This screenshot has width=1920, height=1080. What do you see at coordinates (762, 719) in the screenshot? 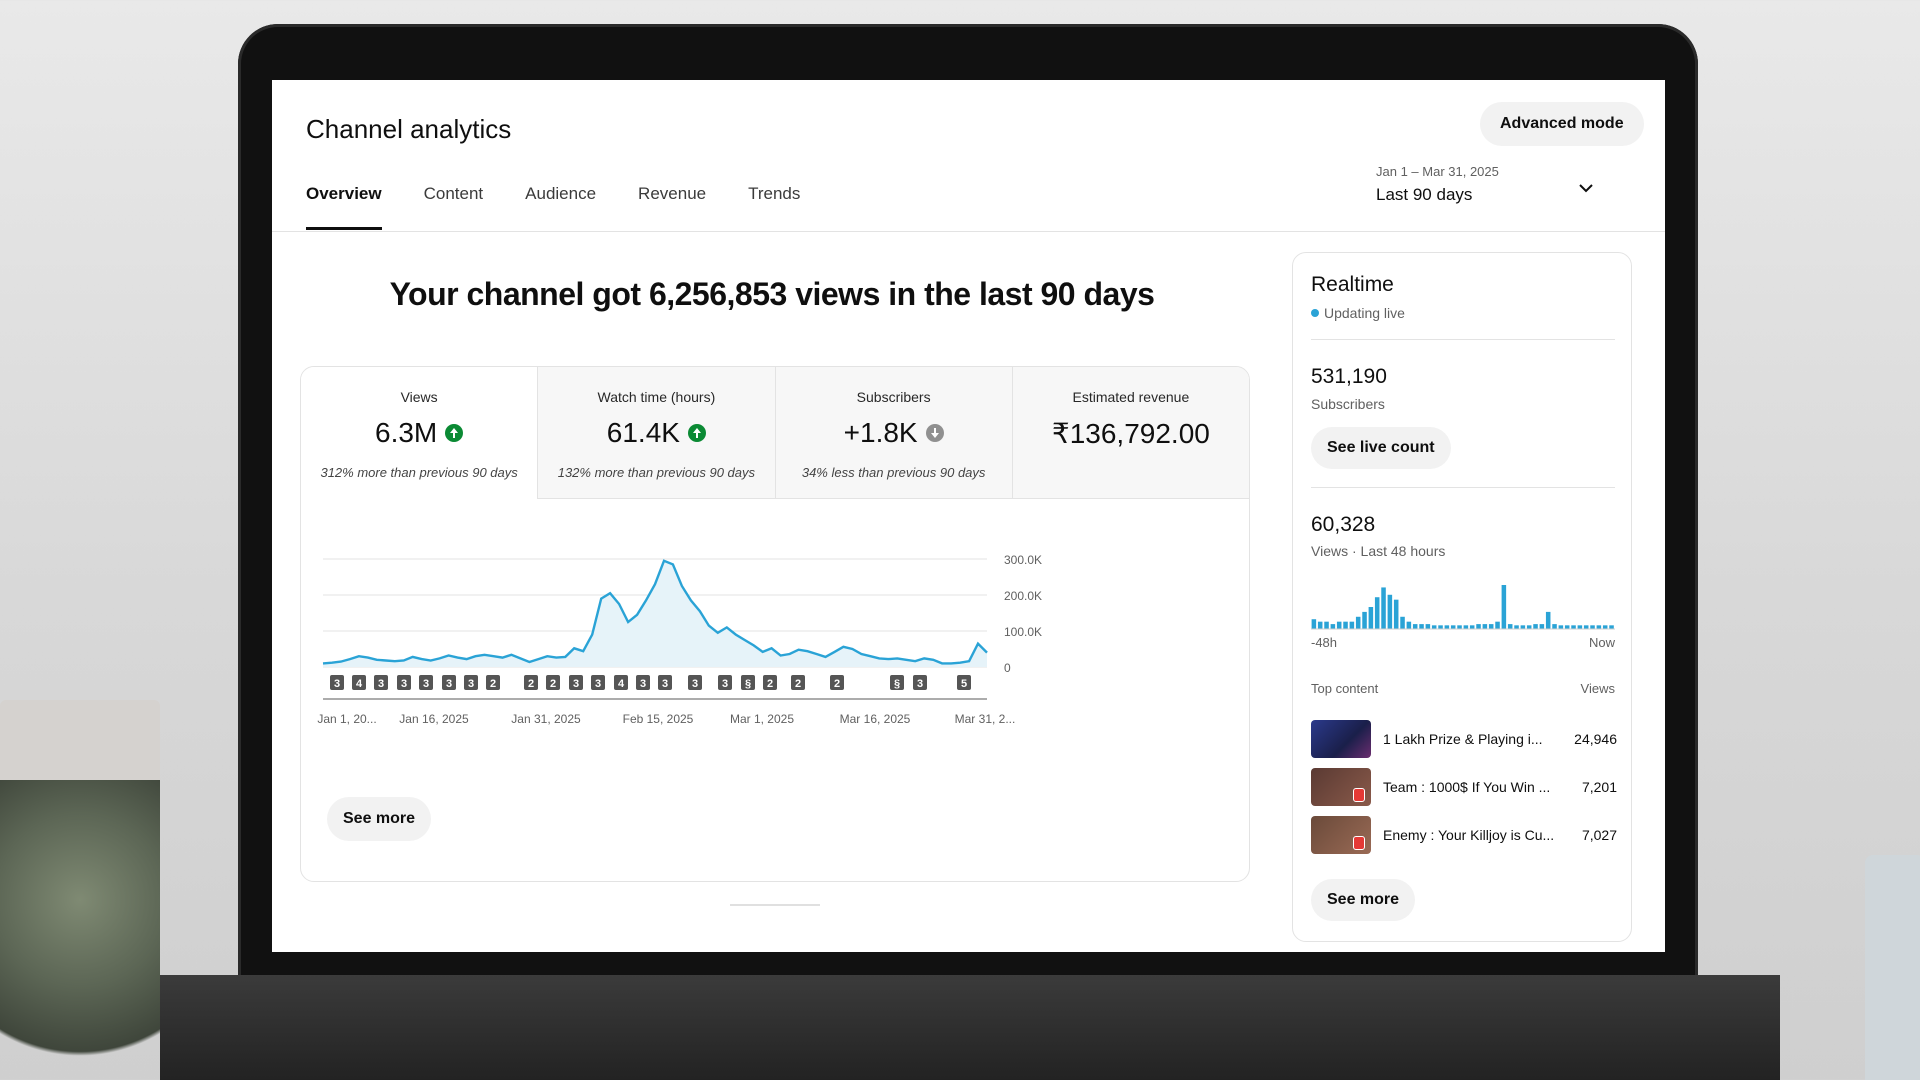
I see `x-tick-label: Mar 1, 2025` at bounding box center [762, 719].